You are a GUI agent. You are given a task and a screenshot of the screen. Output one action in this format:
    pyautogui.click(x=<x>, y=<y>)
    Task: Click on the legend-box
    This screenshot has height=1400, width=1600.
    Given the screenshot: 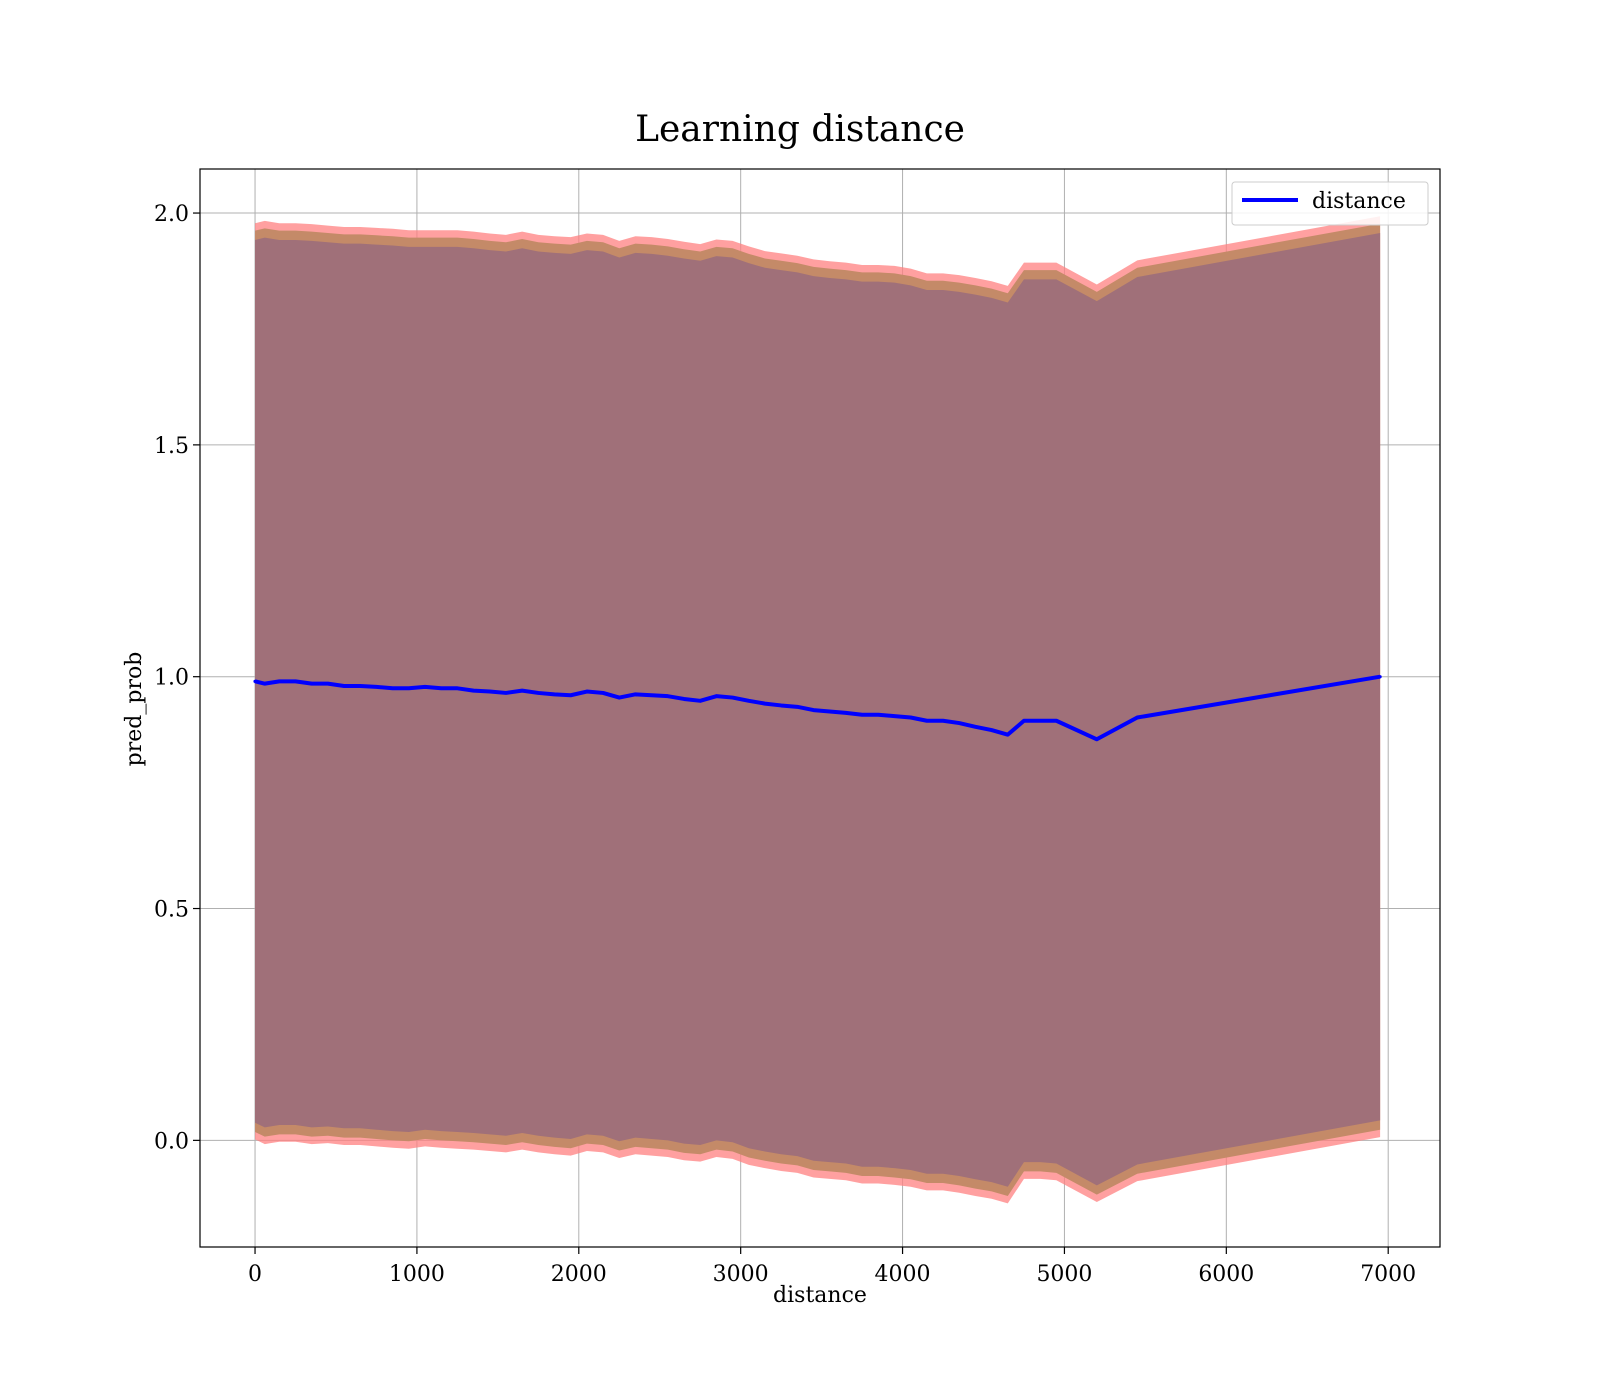 What is the action you would take?
    pyautogui.click(x=1330, y=203)
    